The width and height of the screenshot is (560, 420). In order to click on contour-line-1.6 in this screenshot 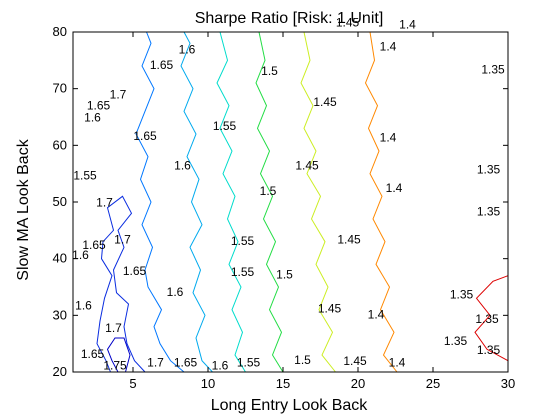, I will do `click(196, 202)`.